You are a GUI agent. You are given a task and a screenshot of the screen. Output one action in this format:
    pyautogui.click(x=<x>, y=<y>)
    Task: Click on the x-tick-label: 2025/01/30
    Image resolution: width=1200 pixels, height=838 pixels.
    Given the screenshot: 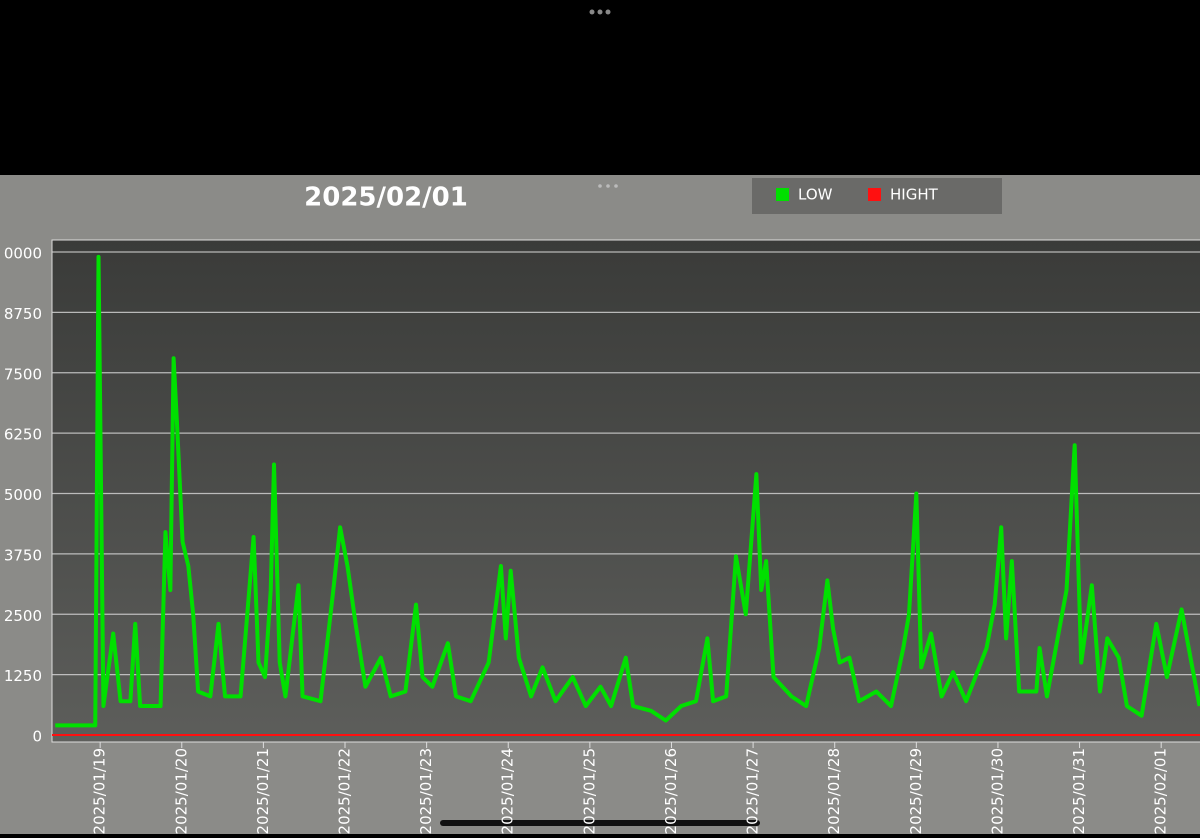 What is the action you would take?
    pyautogui.click(x=997, y=791)
    